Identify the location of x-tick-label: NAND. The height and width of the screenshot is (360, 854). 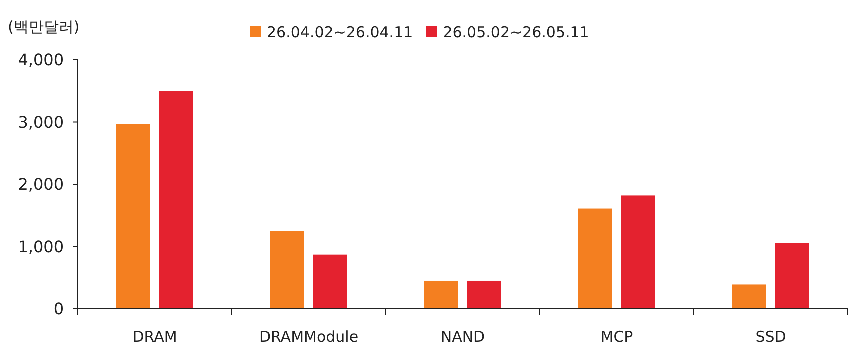
(463, 337).